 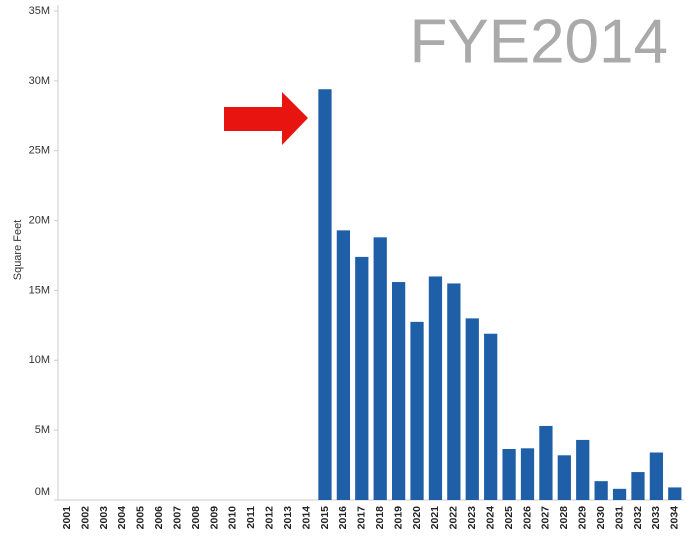 I want to click on x-tick-label: 2023, so click(x=472, y=518).